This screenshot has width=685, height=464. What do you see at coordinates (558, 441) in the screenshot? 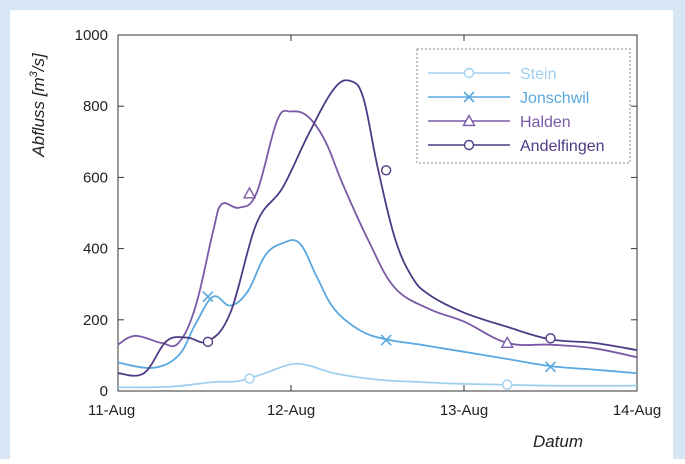
I see `x-axis-label: Datum` at bounding box center [558, 441].